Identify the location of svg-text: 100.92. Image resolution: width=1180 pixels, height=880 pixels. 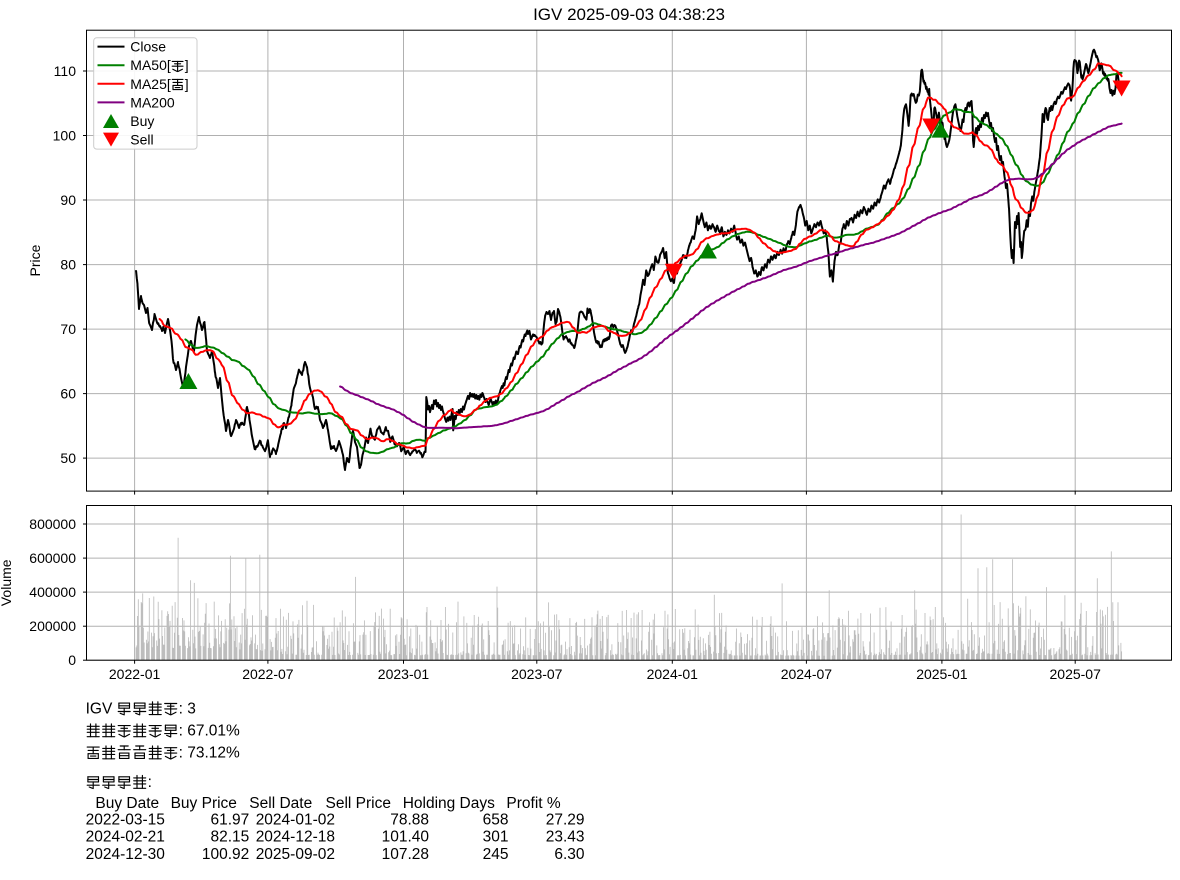
(225, 854).